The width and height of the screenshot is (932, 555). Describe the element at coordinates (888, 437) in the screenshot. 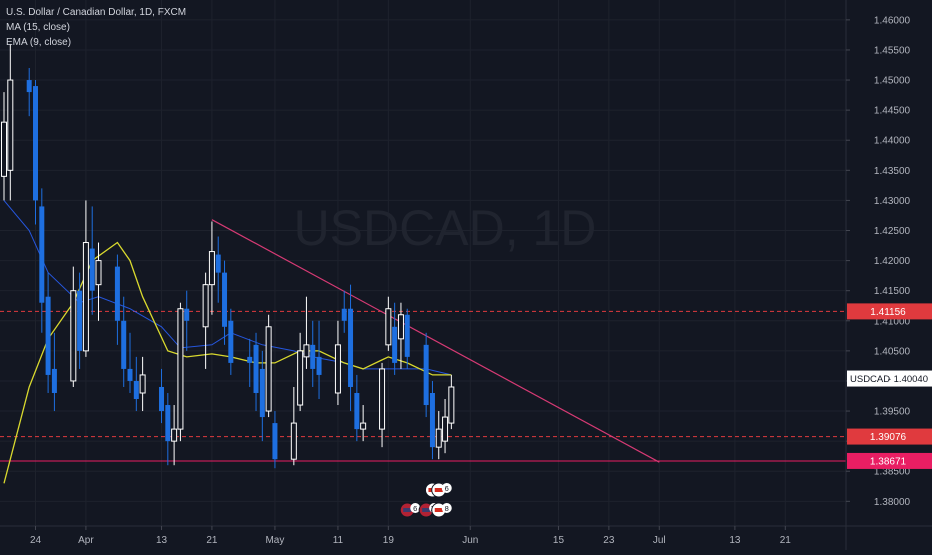

I see `level-price-label: 1.39076` at that location.